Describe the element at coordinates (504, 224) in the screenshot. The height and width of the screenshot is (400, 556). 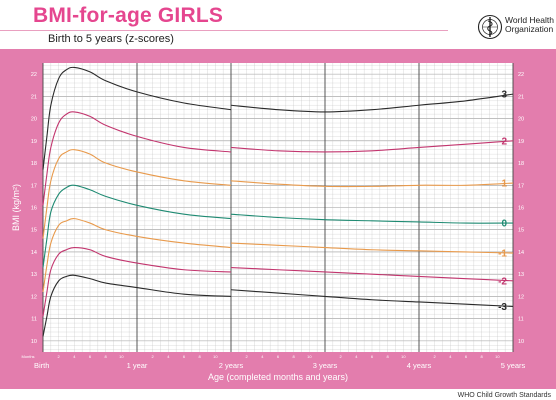
I see `series-label-z0: 0` at that location.